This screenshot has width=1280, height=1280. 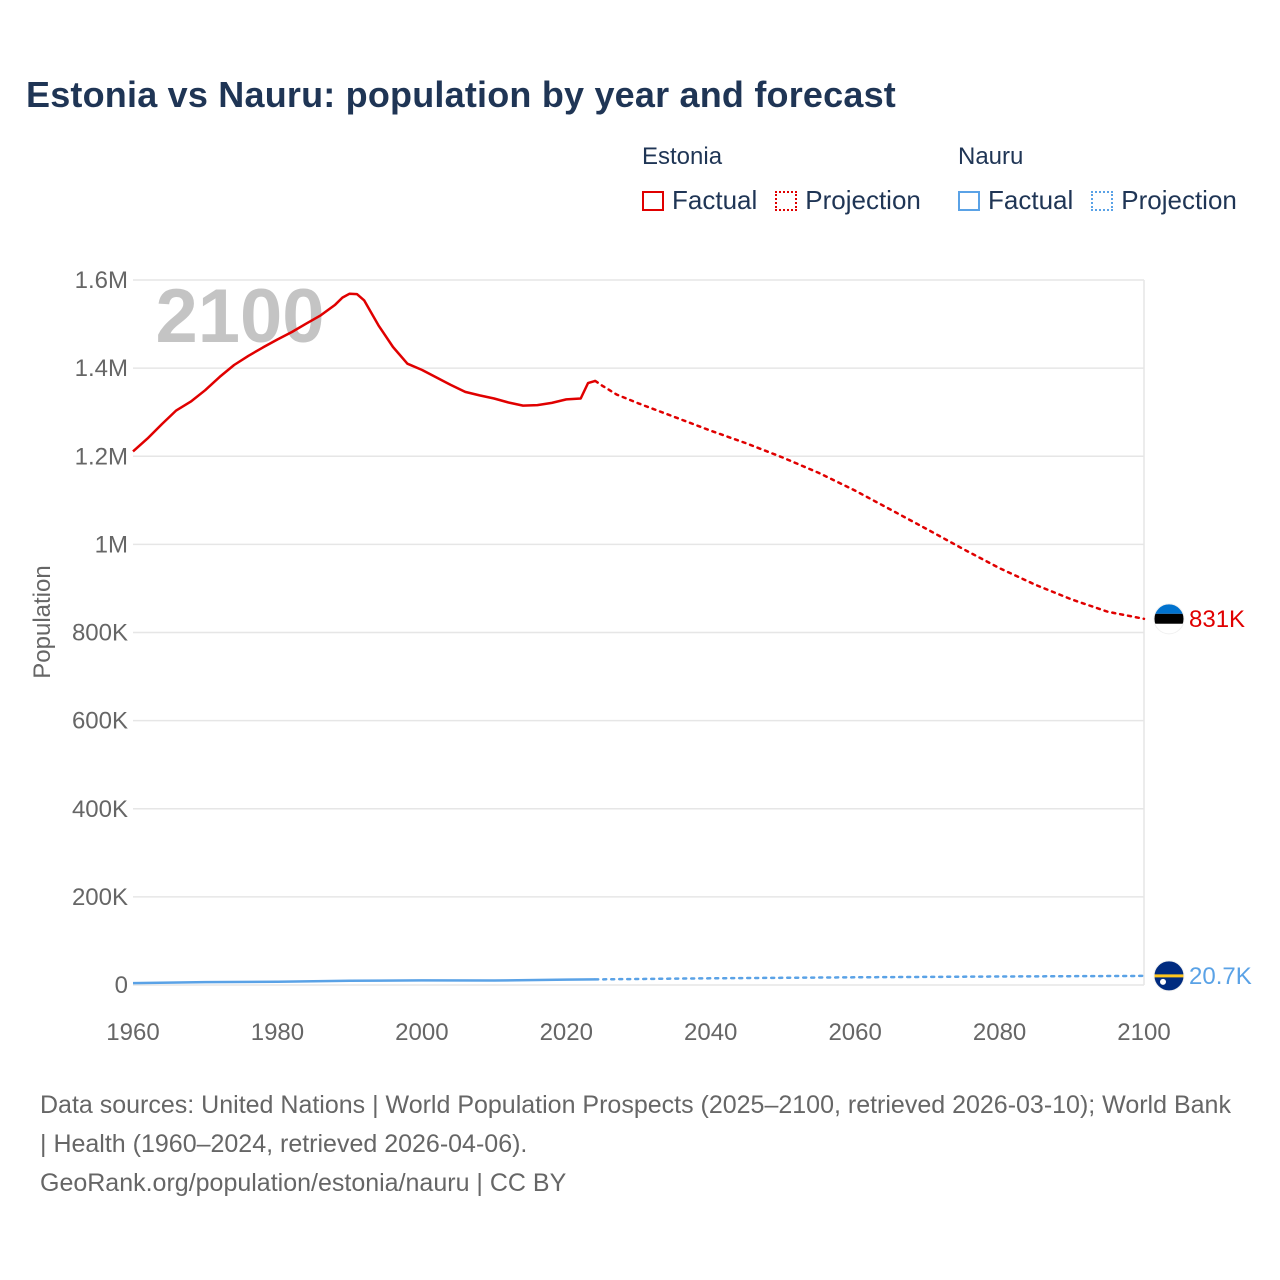 What do you see at coordinates (1179, 200) in the screenshot?
I see `legend-projection-label-nauru: Projection` at bounding box center [1179, 200].